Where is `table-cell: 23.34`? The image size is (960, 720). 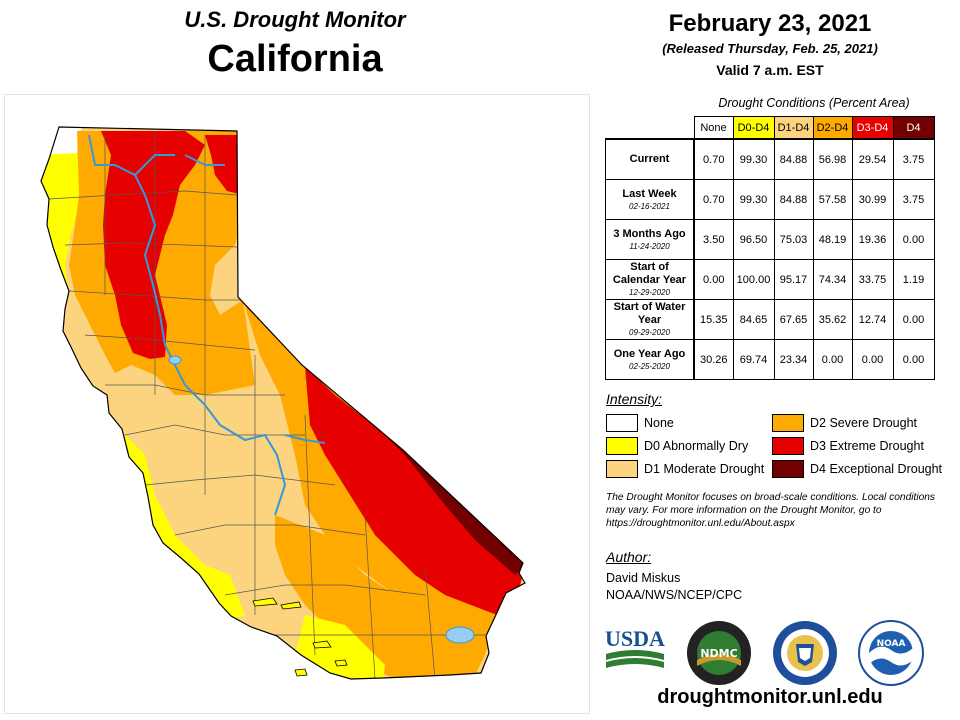
table-cell: 23.34 is located at coordinates (793, 359).